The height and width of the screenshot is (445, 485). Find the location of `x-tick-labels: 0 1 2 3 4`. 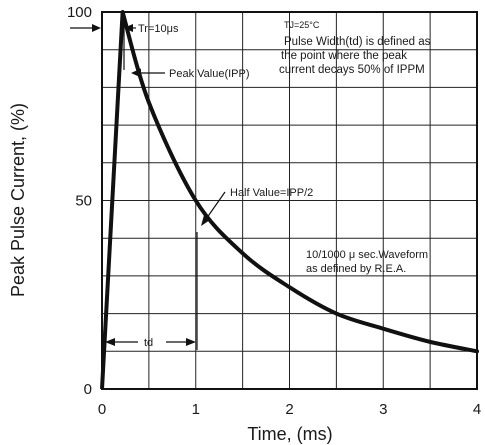

x-tick-labels: 0 1 2 3 4 is located at coordinates (289, 409).